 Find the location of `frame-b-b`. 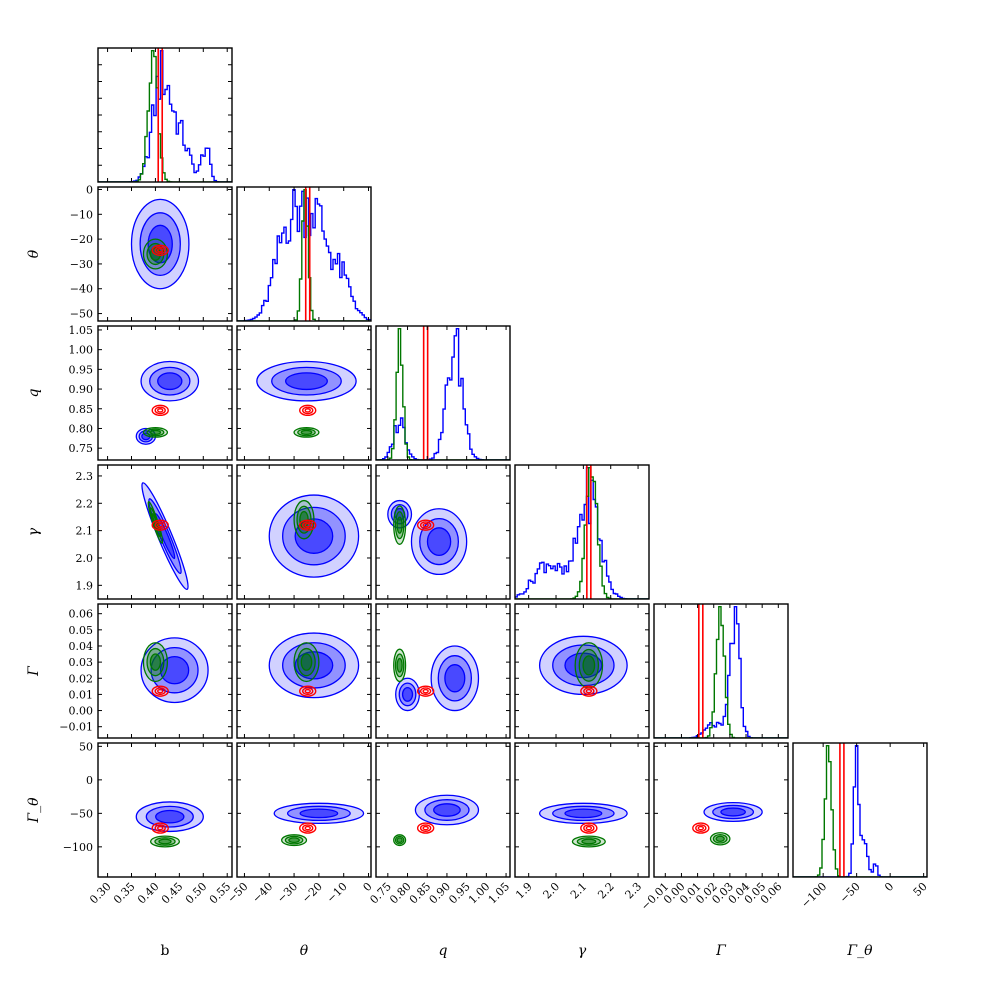

frame-b-b is located at coordinates (165, 115).